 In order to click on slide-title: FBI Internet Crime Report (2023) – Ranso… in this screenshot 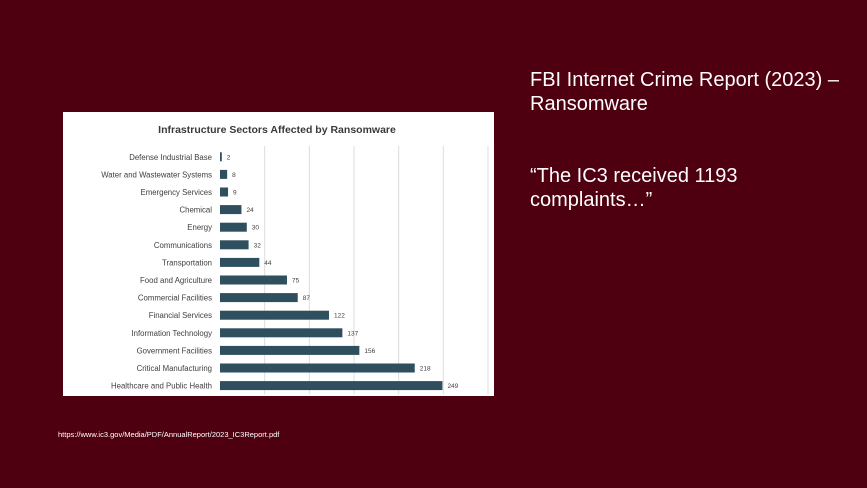, I will do `click(685, 92)`.